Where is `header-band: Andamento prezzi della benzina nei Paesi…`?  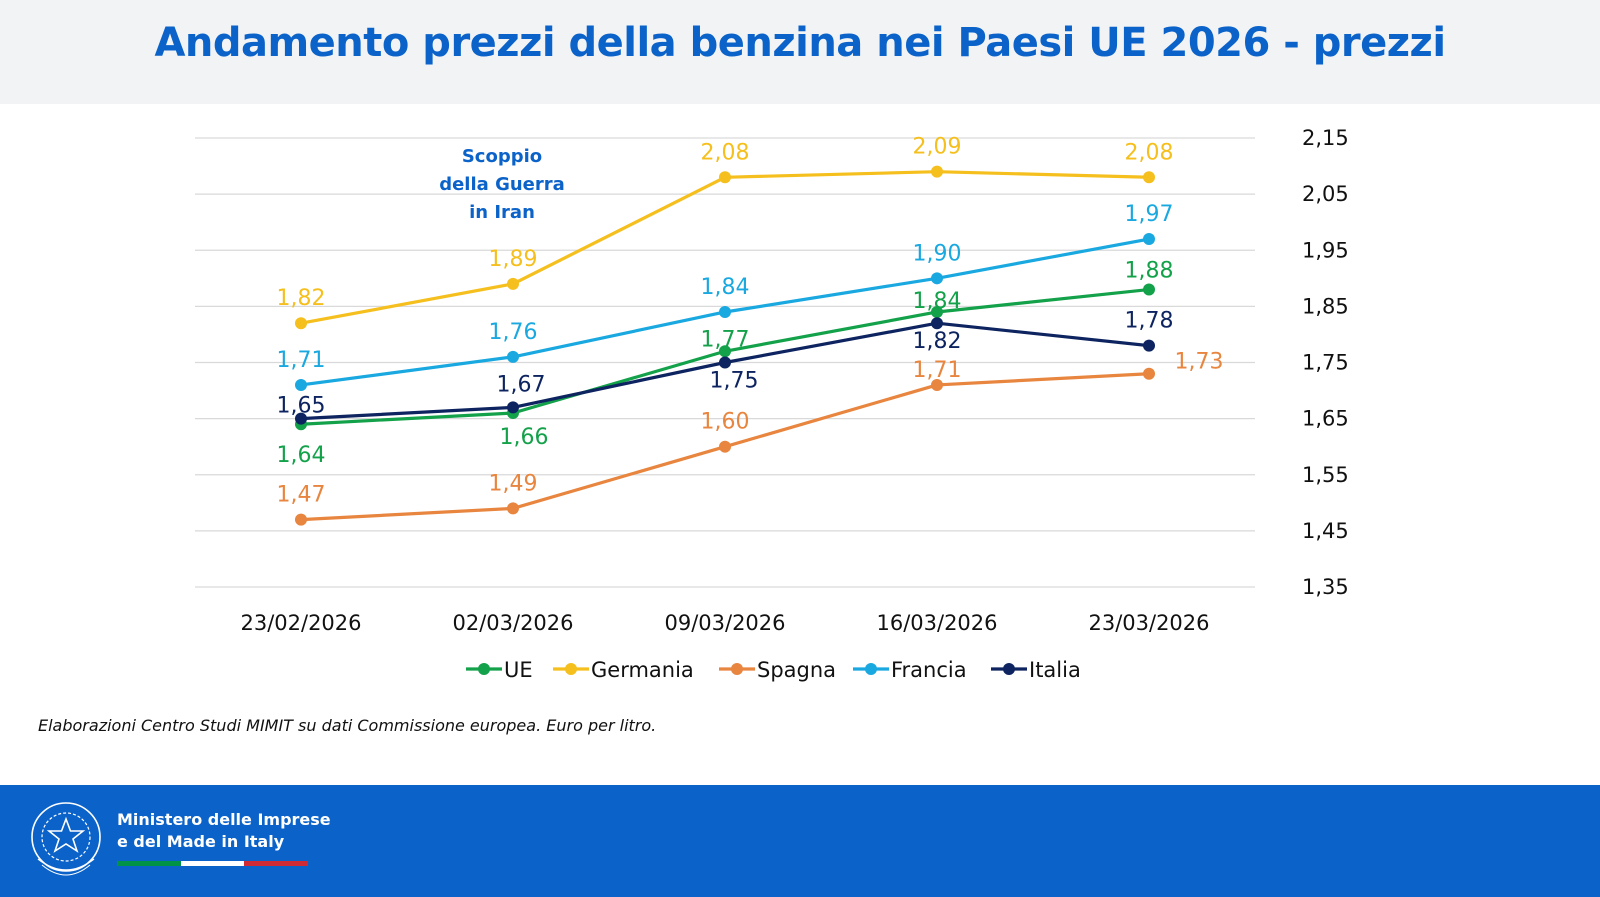
header-band: Andamento prezzi della benzina nei Paesi… is located at coordinates (800, 52).